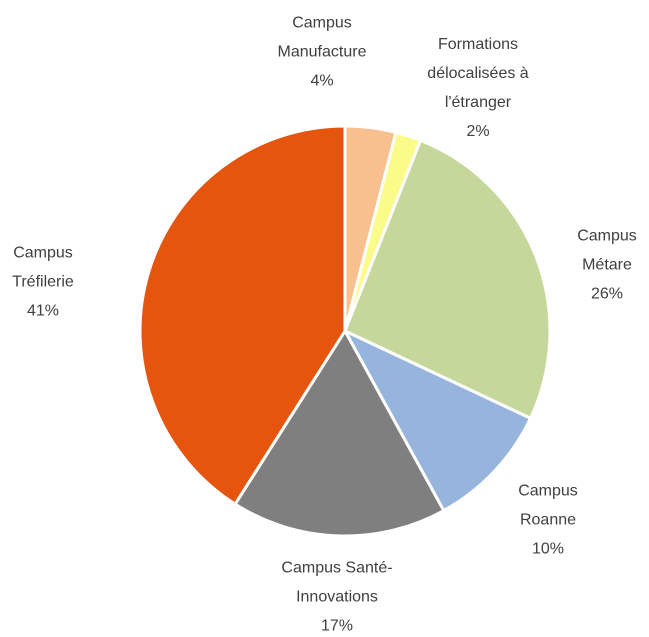 The height and width of the screenshot is (637, 649). Describe the element at coordinates (548, 505) in the screenshot. I see `category-label: Campus Roanne` at that location.